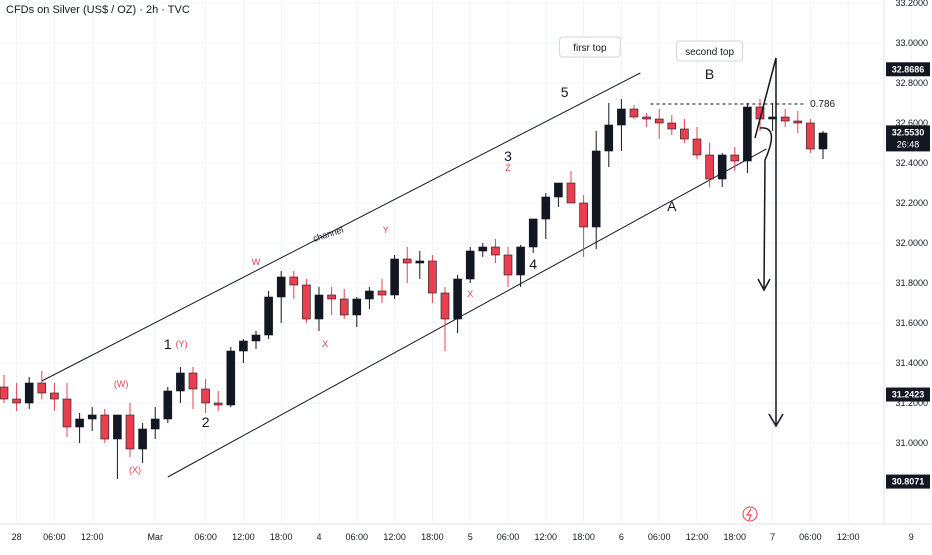 The image size is (932, 555). What do you see at coordinates (911, 163) in the screenshot?
I see `y-tick-label: 32.4000` at bounding box center [911, 163].